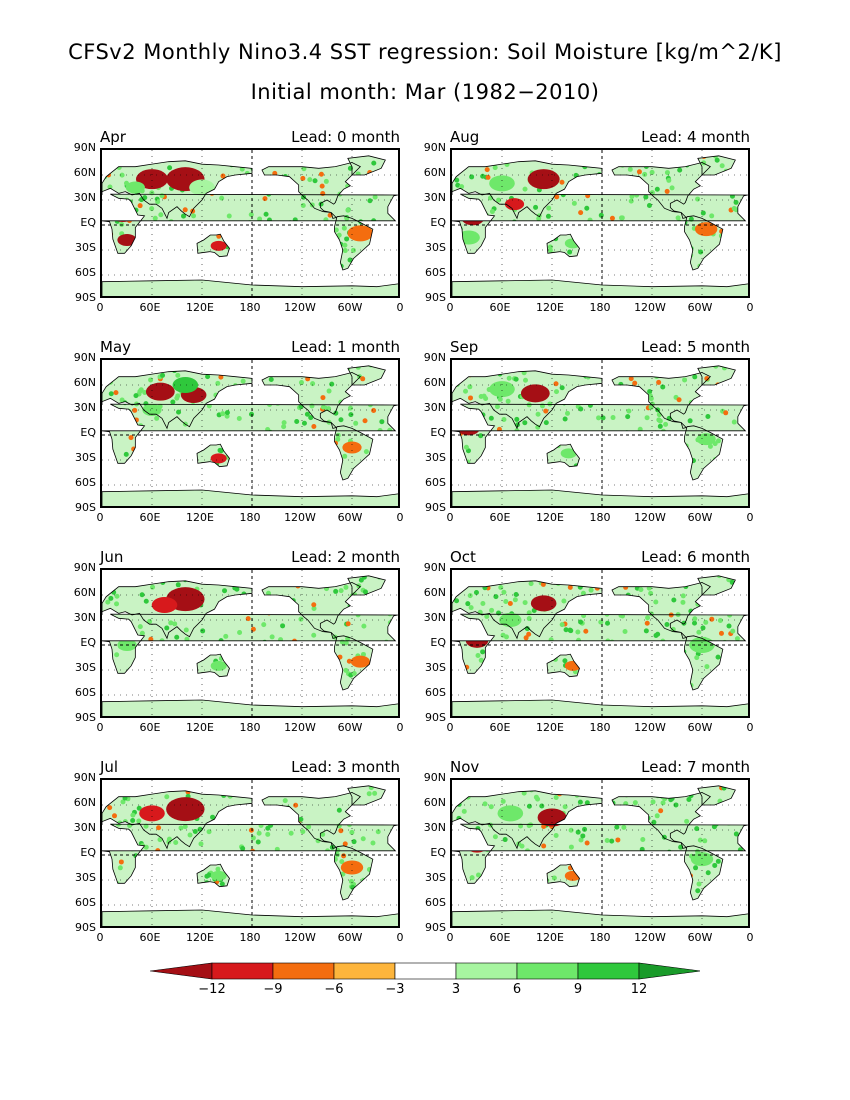  I want to click on latitude-tick-label: EQ, so click(88, 852).